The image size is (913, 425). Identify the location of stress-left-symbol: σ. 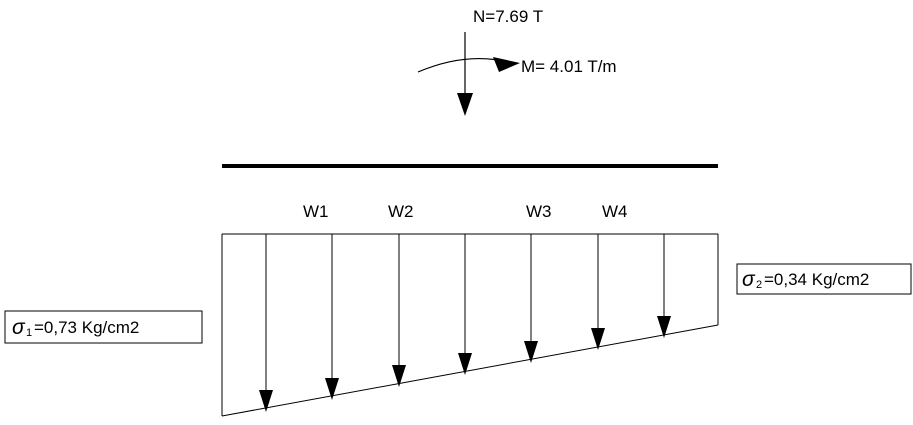
(19, 327).